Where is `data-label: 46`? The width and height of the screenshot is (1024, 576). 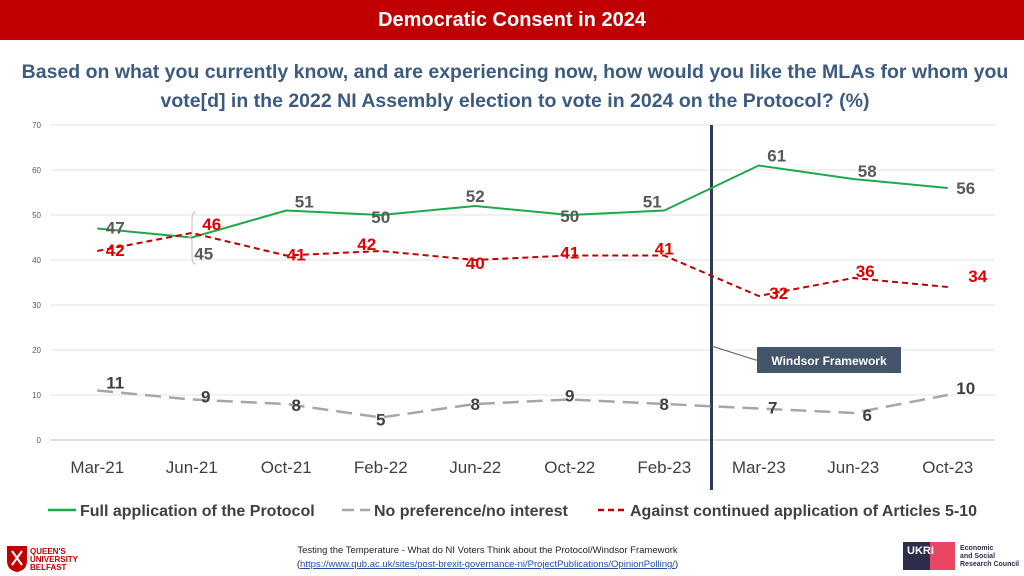
data-label: 46 is located at coordinates (211, 224).